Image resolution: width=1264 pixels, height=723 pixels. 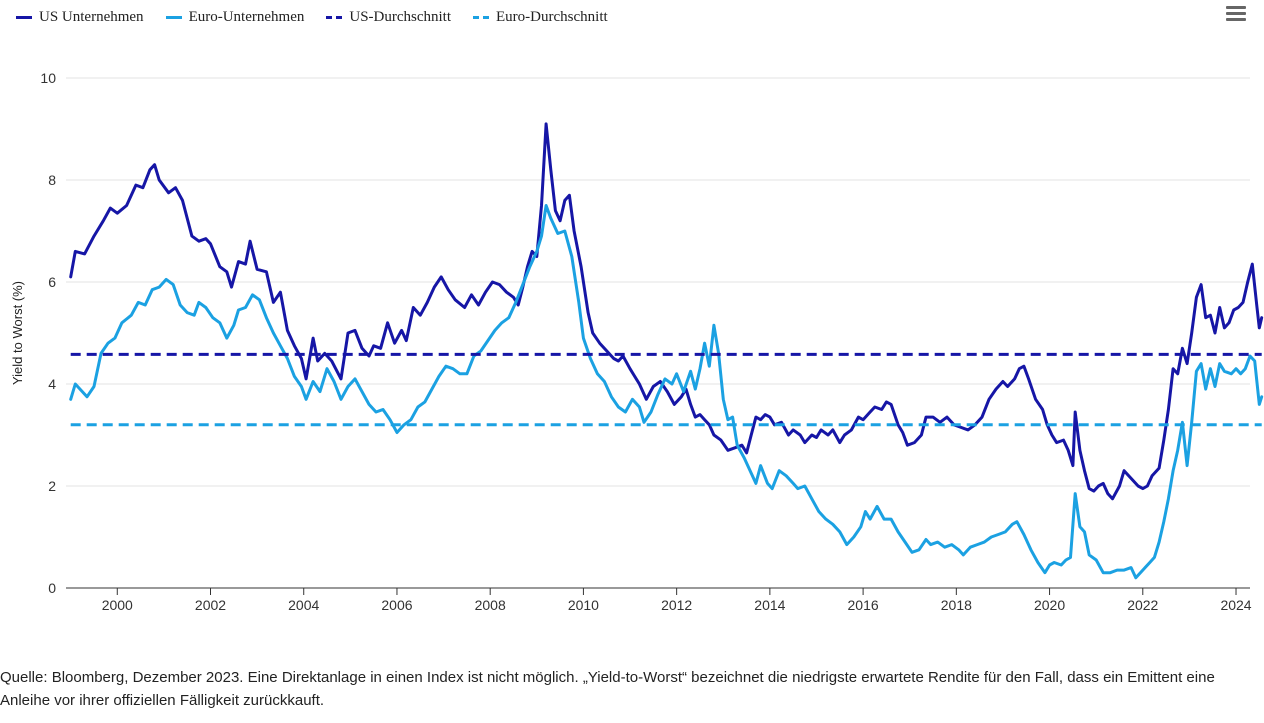 I want to click on legend-item-us-durchschnitt: US-Durchschnitt, so click(x=388, y=17).